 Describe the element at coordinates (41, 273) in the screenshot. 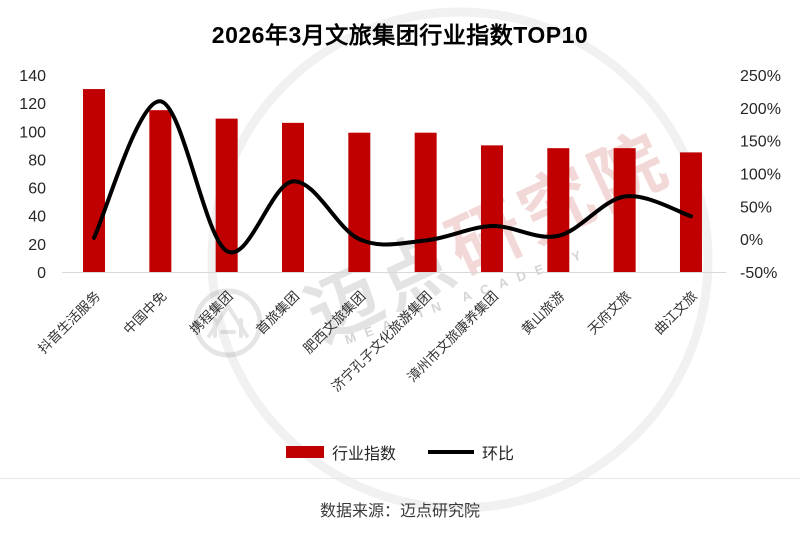

I see `left-axis-tick: 0` at that location.